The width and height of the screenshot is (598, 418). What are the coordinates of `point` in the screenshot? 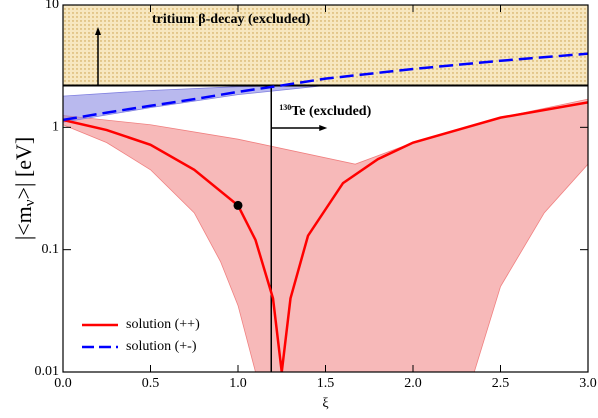 It's located at (238, 205).